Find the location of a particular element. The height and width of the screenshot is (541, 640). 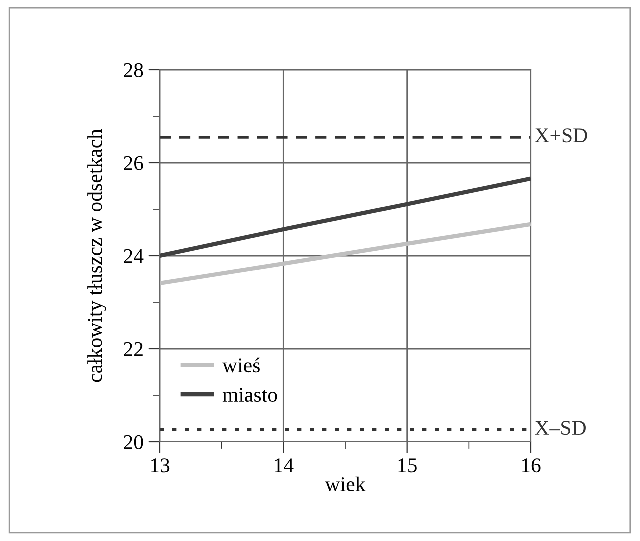

y-axis-title: całkowity tłuszcz w odsetkach is located at coordinates (97, 255).